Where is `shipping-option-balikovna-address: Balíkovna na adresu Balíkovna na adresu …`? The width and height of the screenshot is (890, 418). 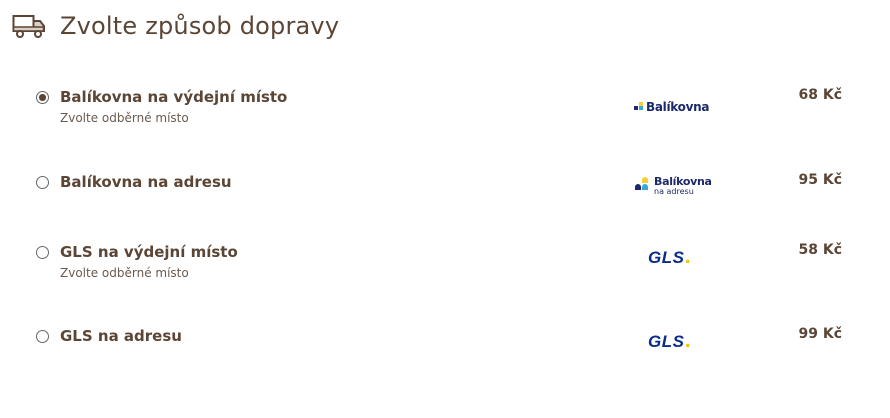 shipping-option-balikovna-address: Balíkovna na adresu Balíkovna na adresu … is located at coordinates (439, 198).